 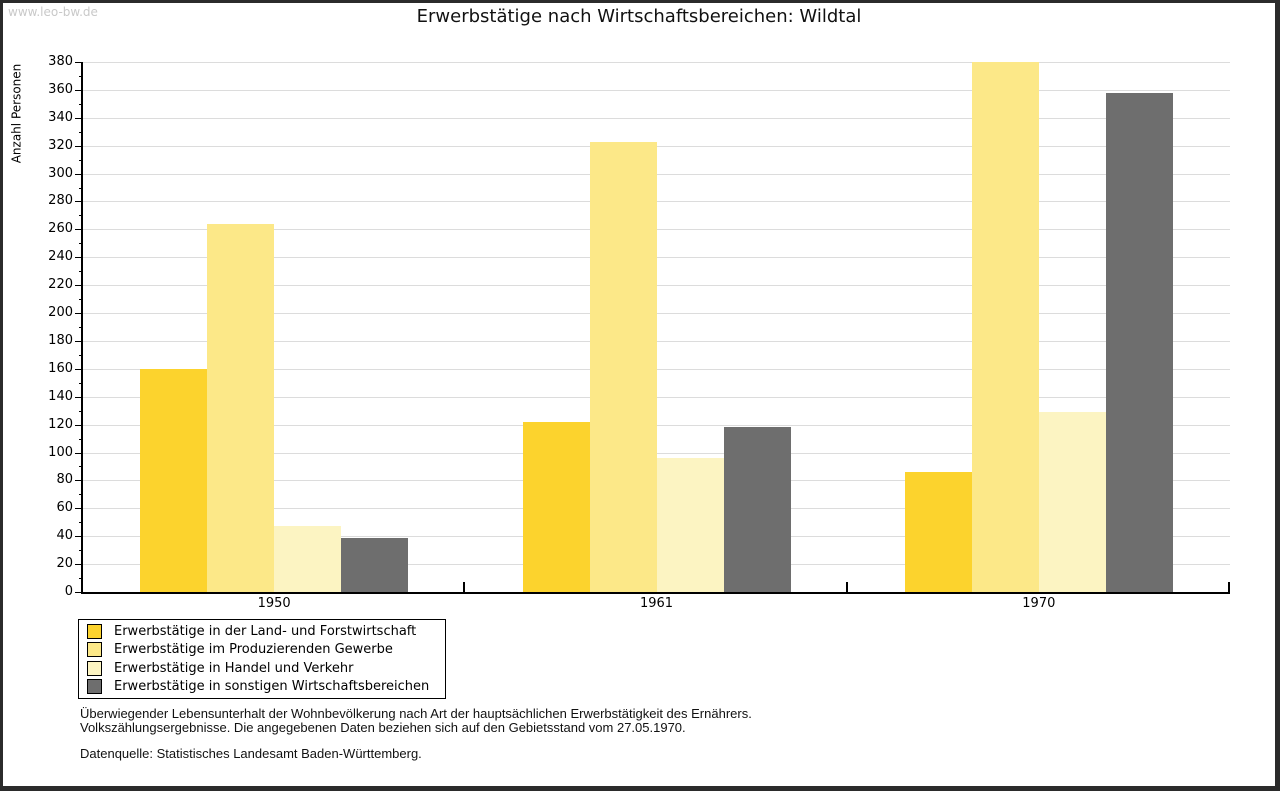 I want to click on y-axis-line, so click(x=82, y=328).